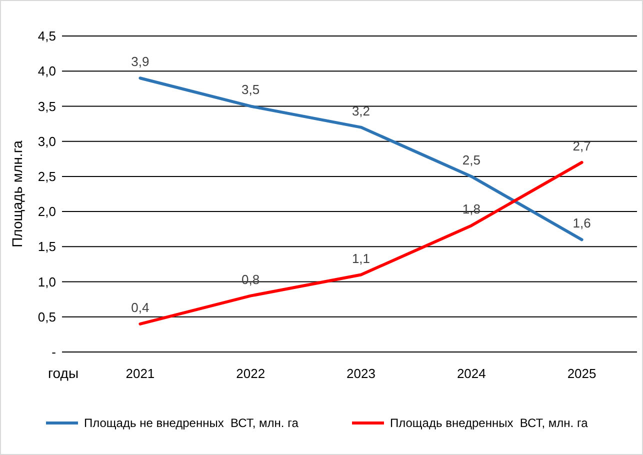 The width and height of the screenshot is (643, 455). Describe the element at coordinates (361, 258) in the screenshot. I see `data-label: 1,1` at that location.